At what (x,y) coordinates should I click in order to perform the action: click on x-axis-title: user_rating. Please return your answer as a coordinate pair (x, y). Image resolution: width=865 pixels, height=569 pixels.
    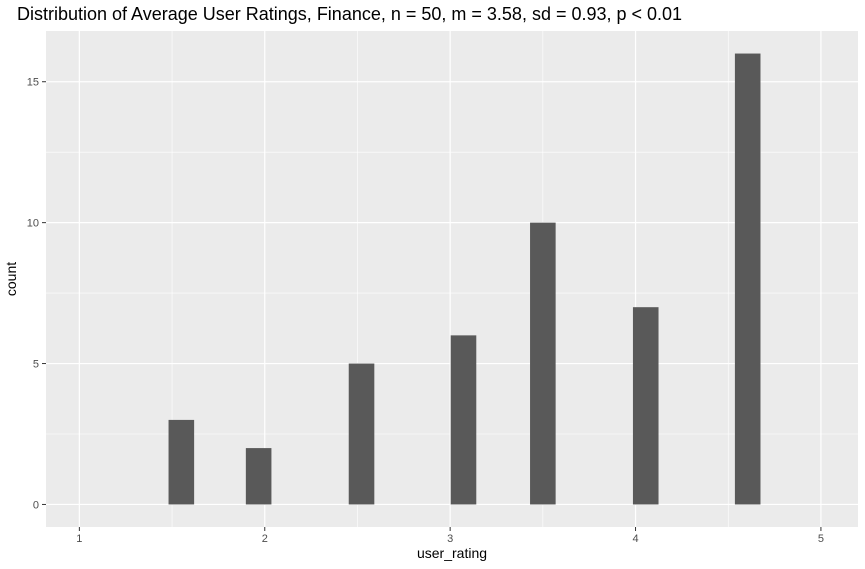
    Looking at the image, I should click on (452, 553).